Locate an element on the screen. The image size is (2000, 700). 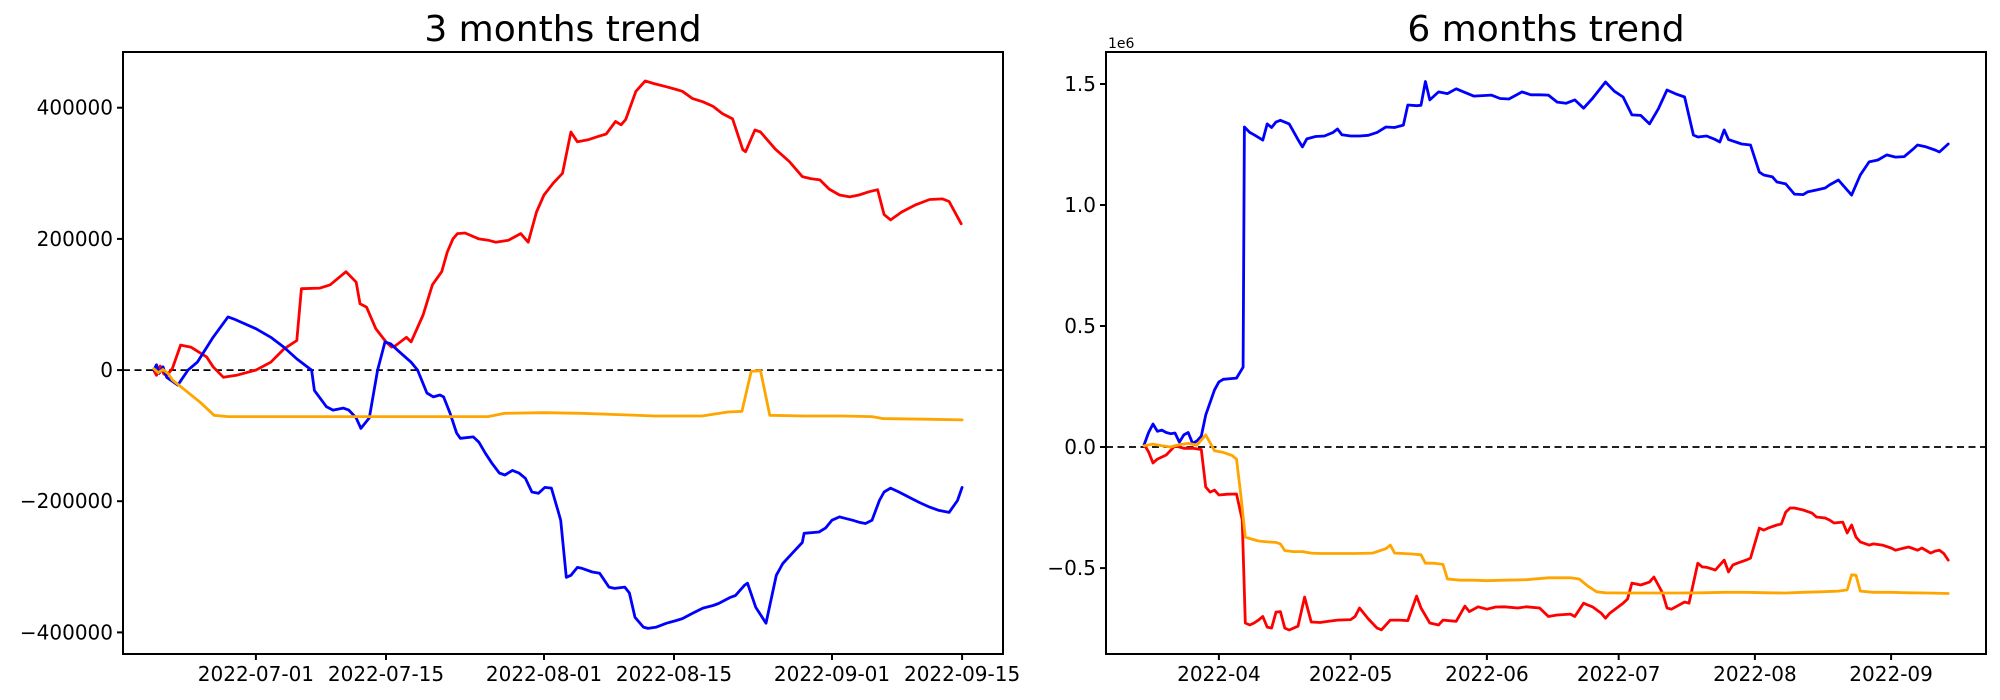
x-tick-label: 2022-07-01 is located at coordinates (256, 674).